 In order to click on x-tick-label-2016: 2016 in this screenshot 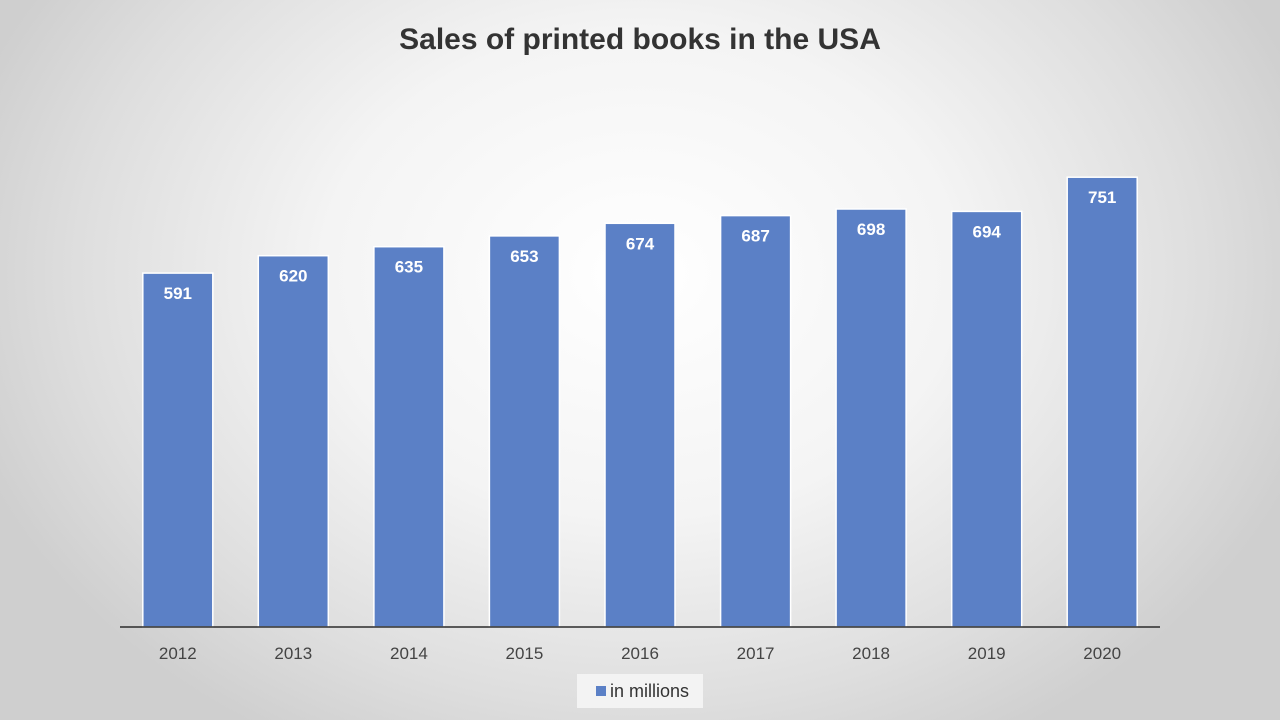, I will do `click(640, 653)`.